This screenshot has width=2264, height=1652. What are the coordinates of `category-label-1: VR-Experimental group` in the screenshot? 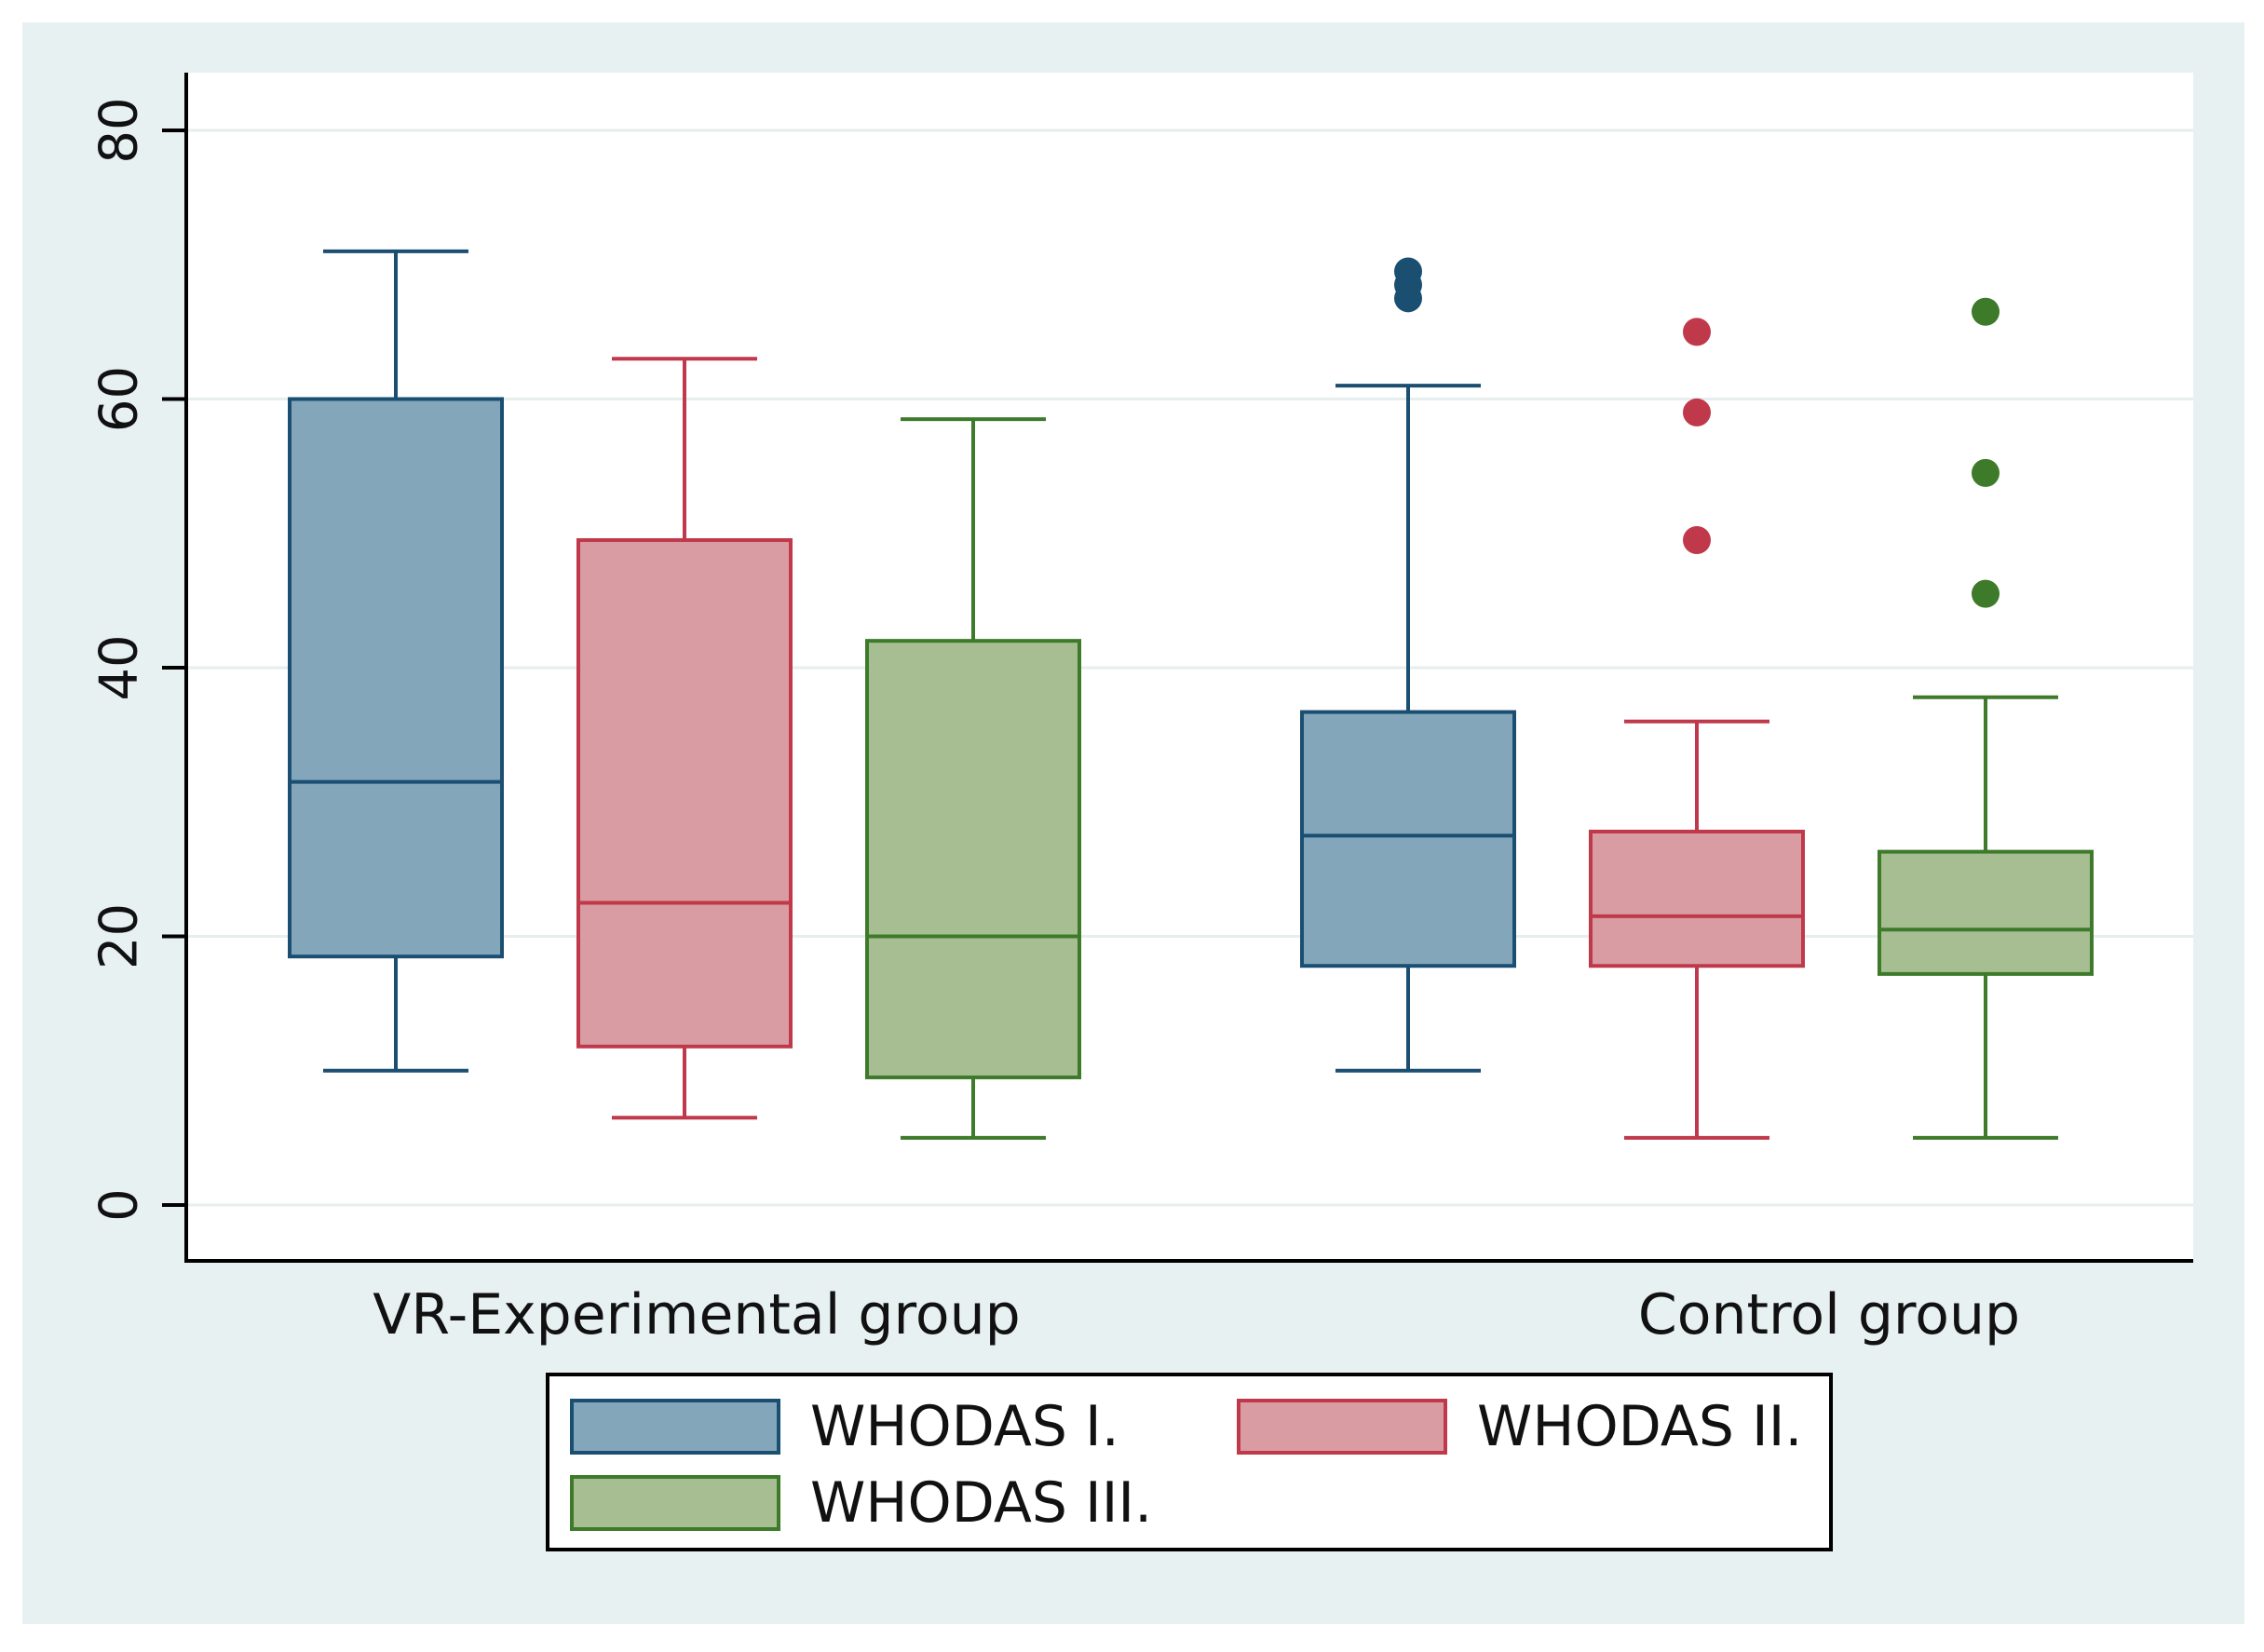 It's located at (696, 1314).